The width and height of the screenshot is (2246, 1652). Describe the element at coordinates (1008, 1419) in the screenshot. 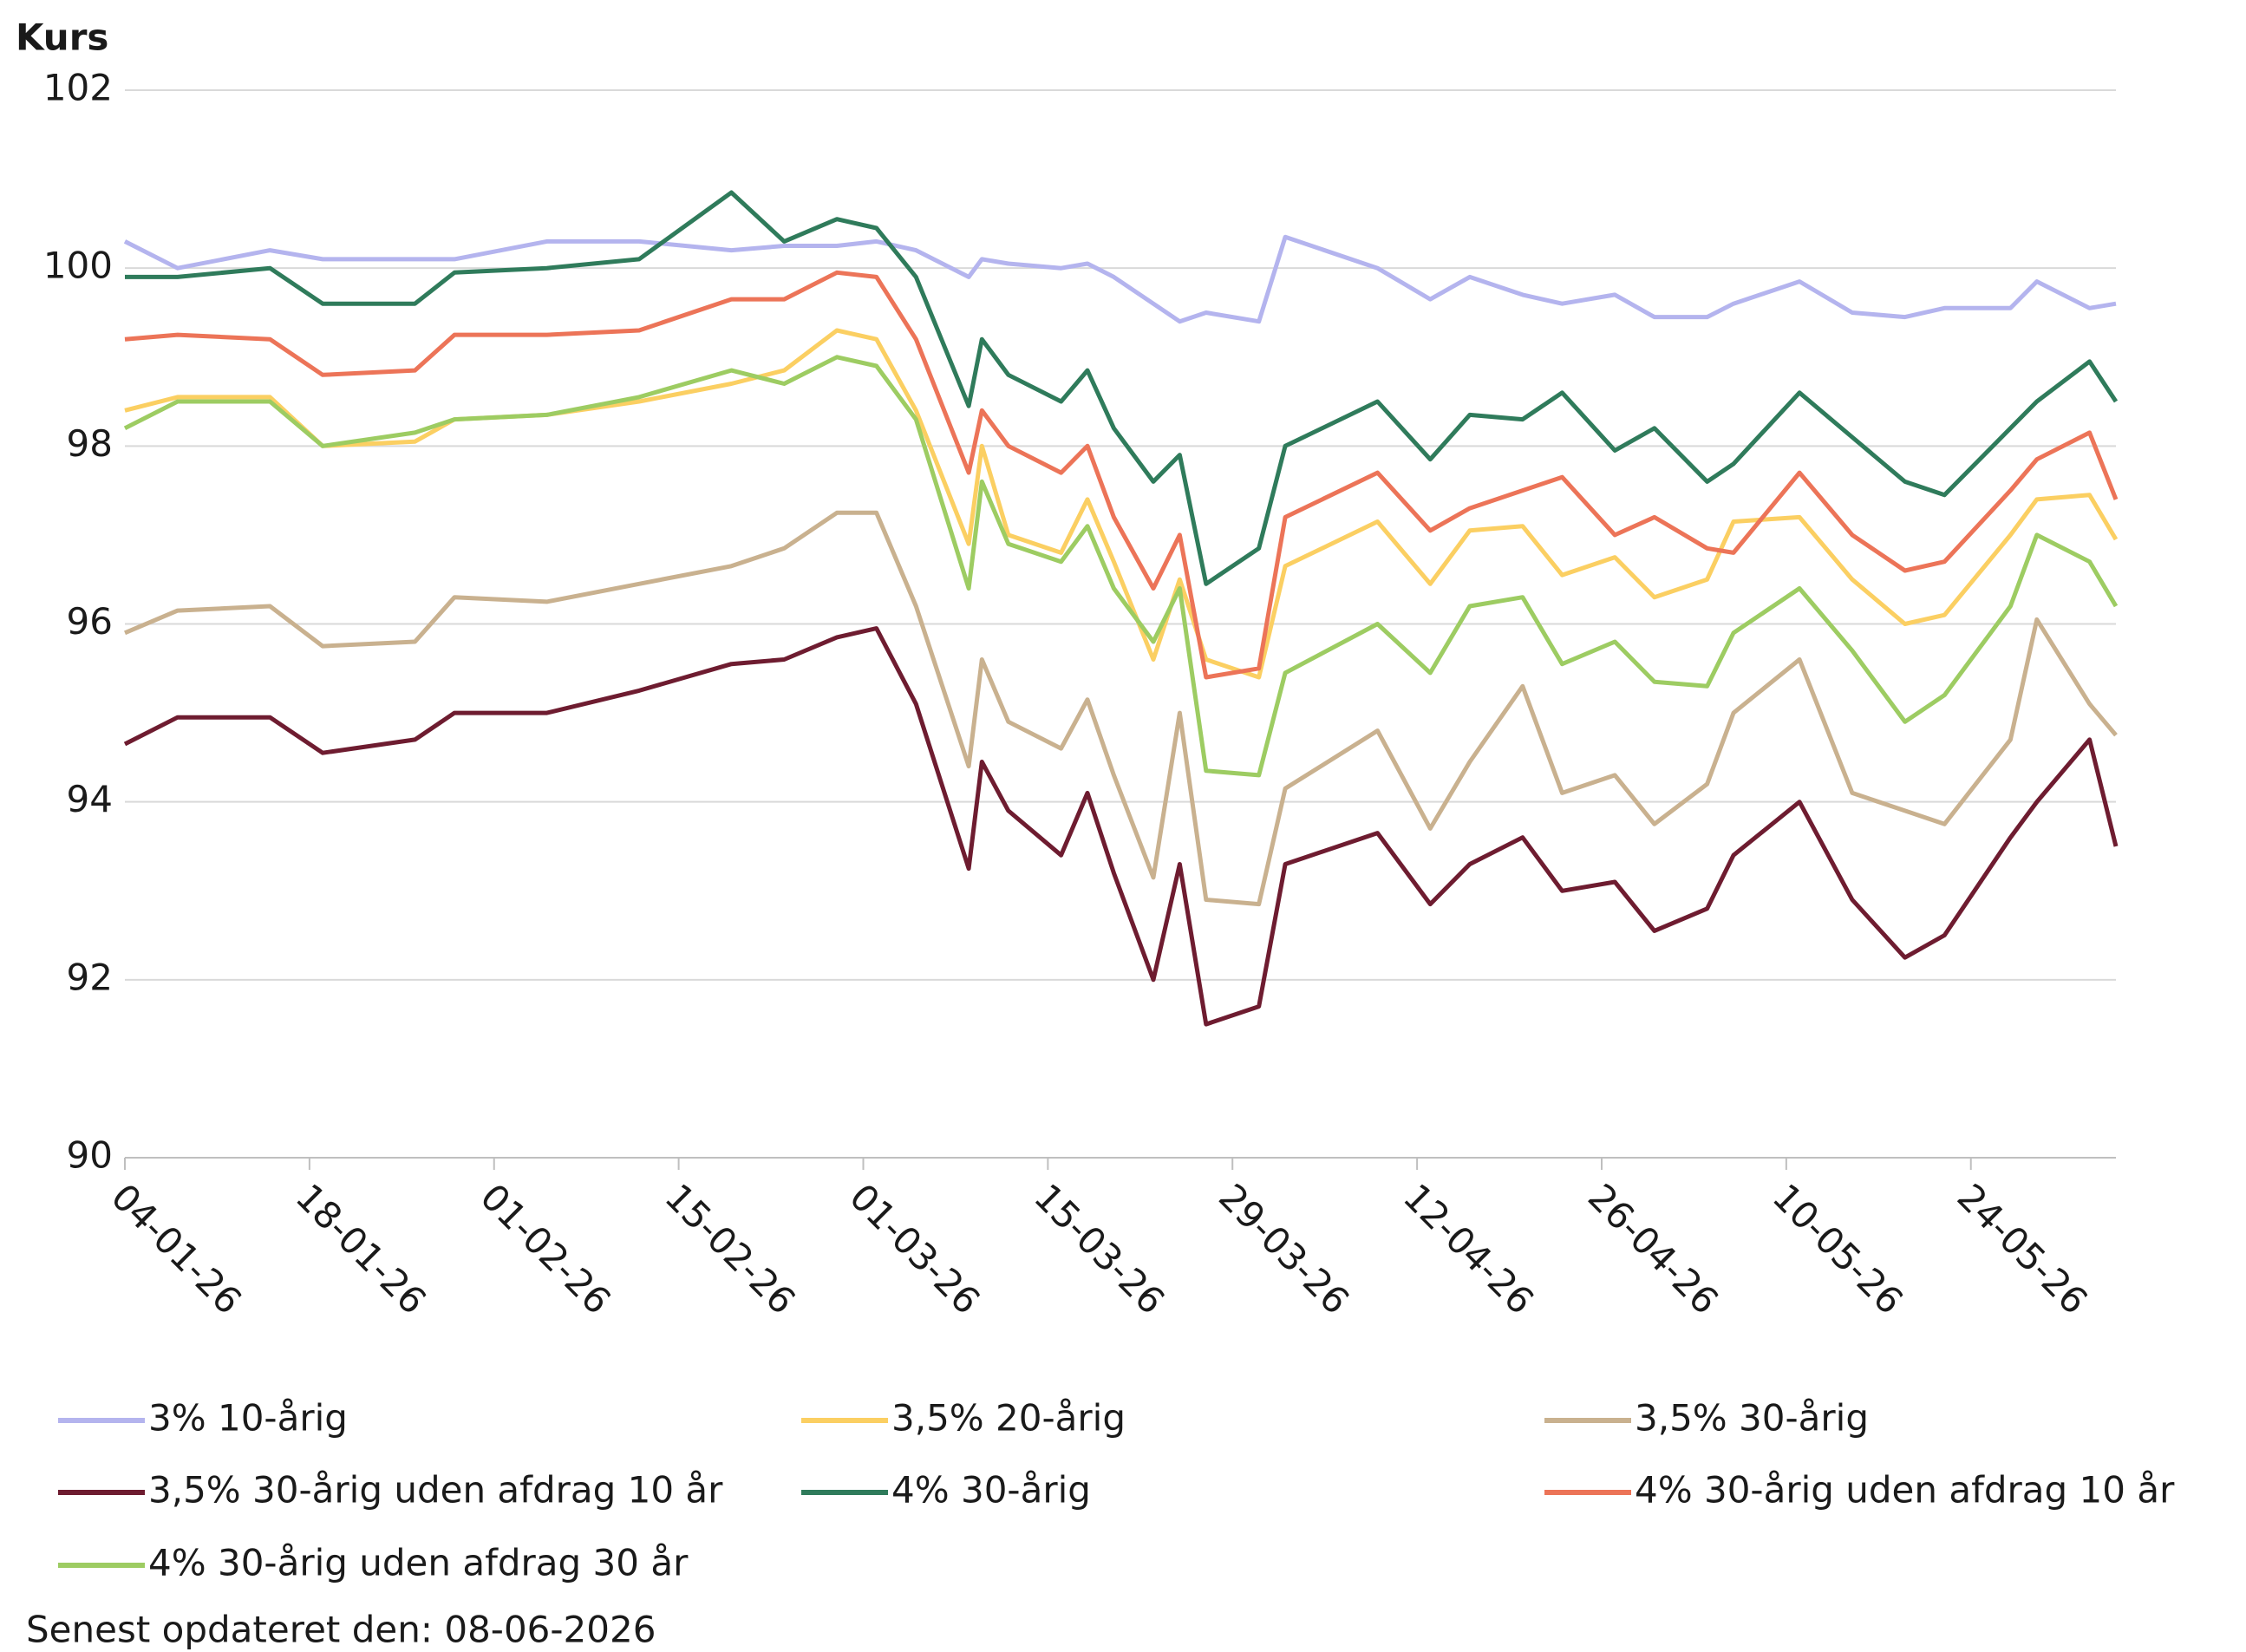

I see `legend-label: 3,5% 20-årig` at that location.